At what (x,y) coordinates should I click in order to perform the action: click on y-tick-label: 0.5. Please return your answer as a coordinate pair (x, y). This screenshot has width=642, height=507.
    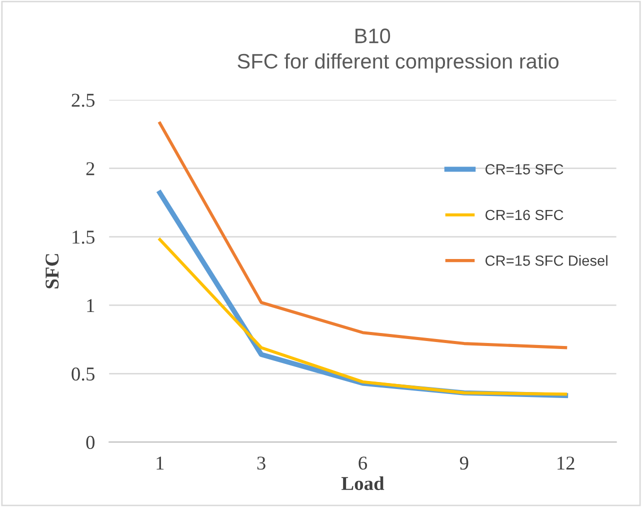
    Looking at the image, I should click on (83, 374).